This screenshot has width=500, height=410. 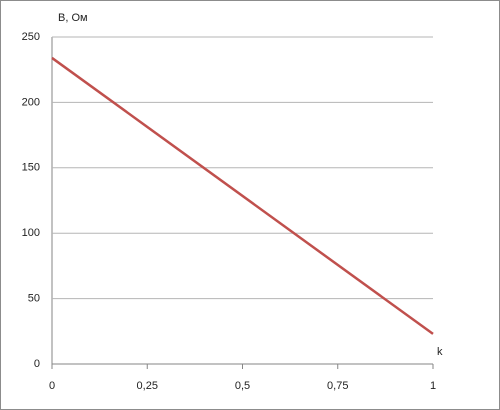 I want to click on y-axis-label: B, Ом, so click(x=73, y=18).